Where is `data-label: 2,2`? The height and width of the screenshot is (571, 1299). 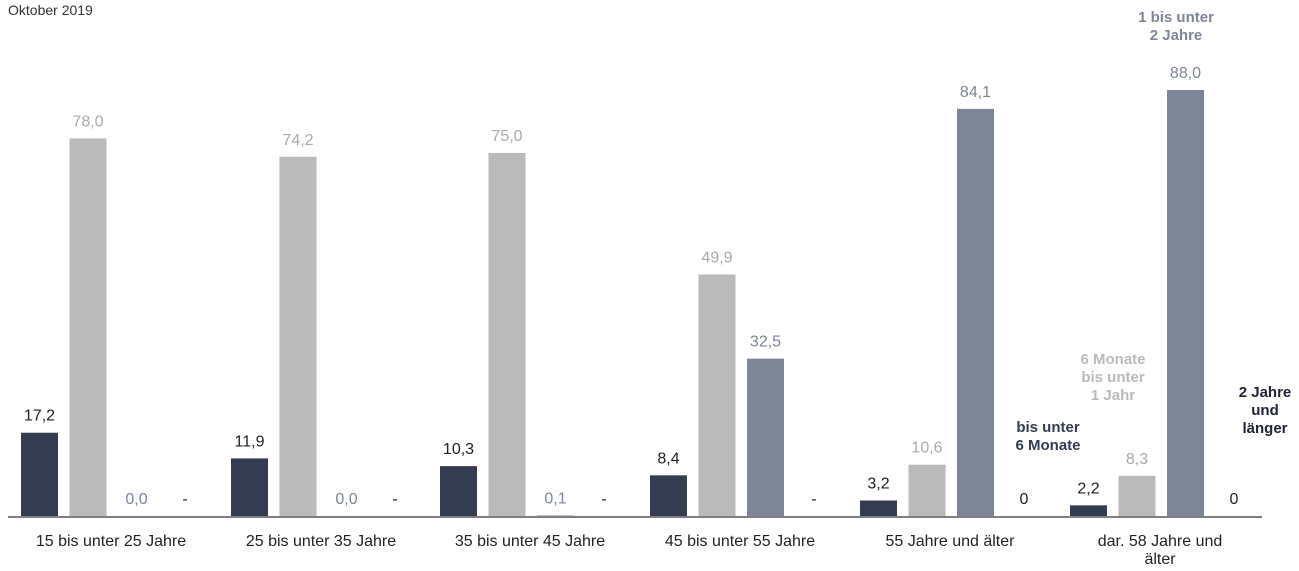
data-label: 2,2 is located at coordinates (1088, 488).